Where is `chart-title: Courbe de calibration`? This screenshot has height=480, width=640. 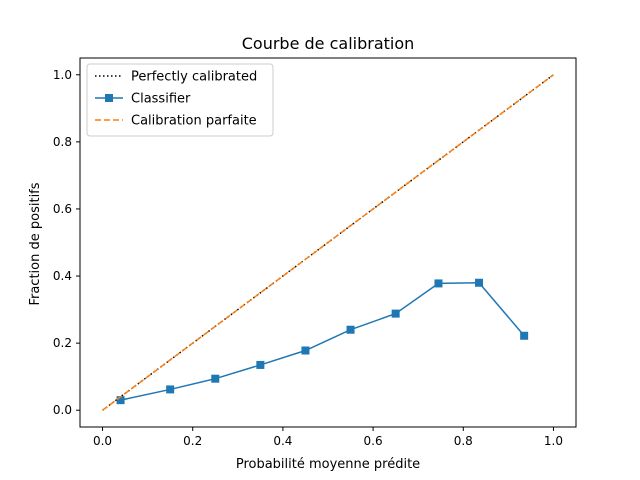
chart-title: Courbe de calibration is located at coordinates (328, 43).